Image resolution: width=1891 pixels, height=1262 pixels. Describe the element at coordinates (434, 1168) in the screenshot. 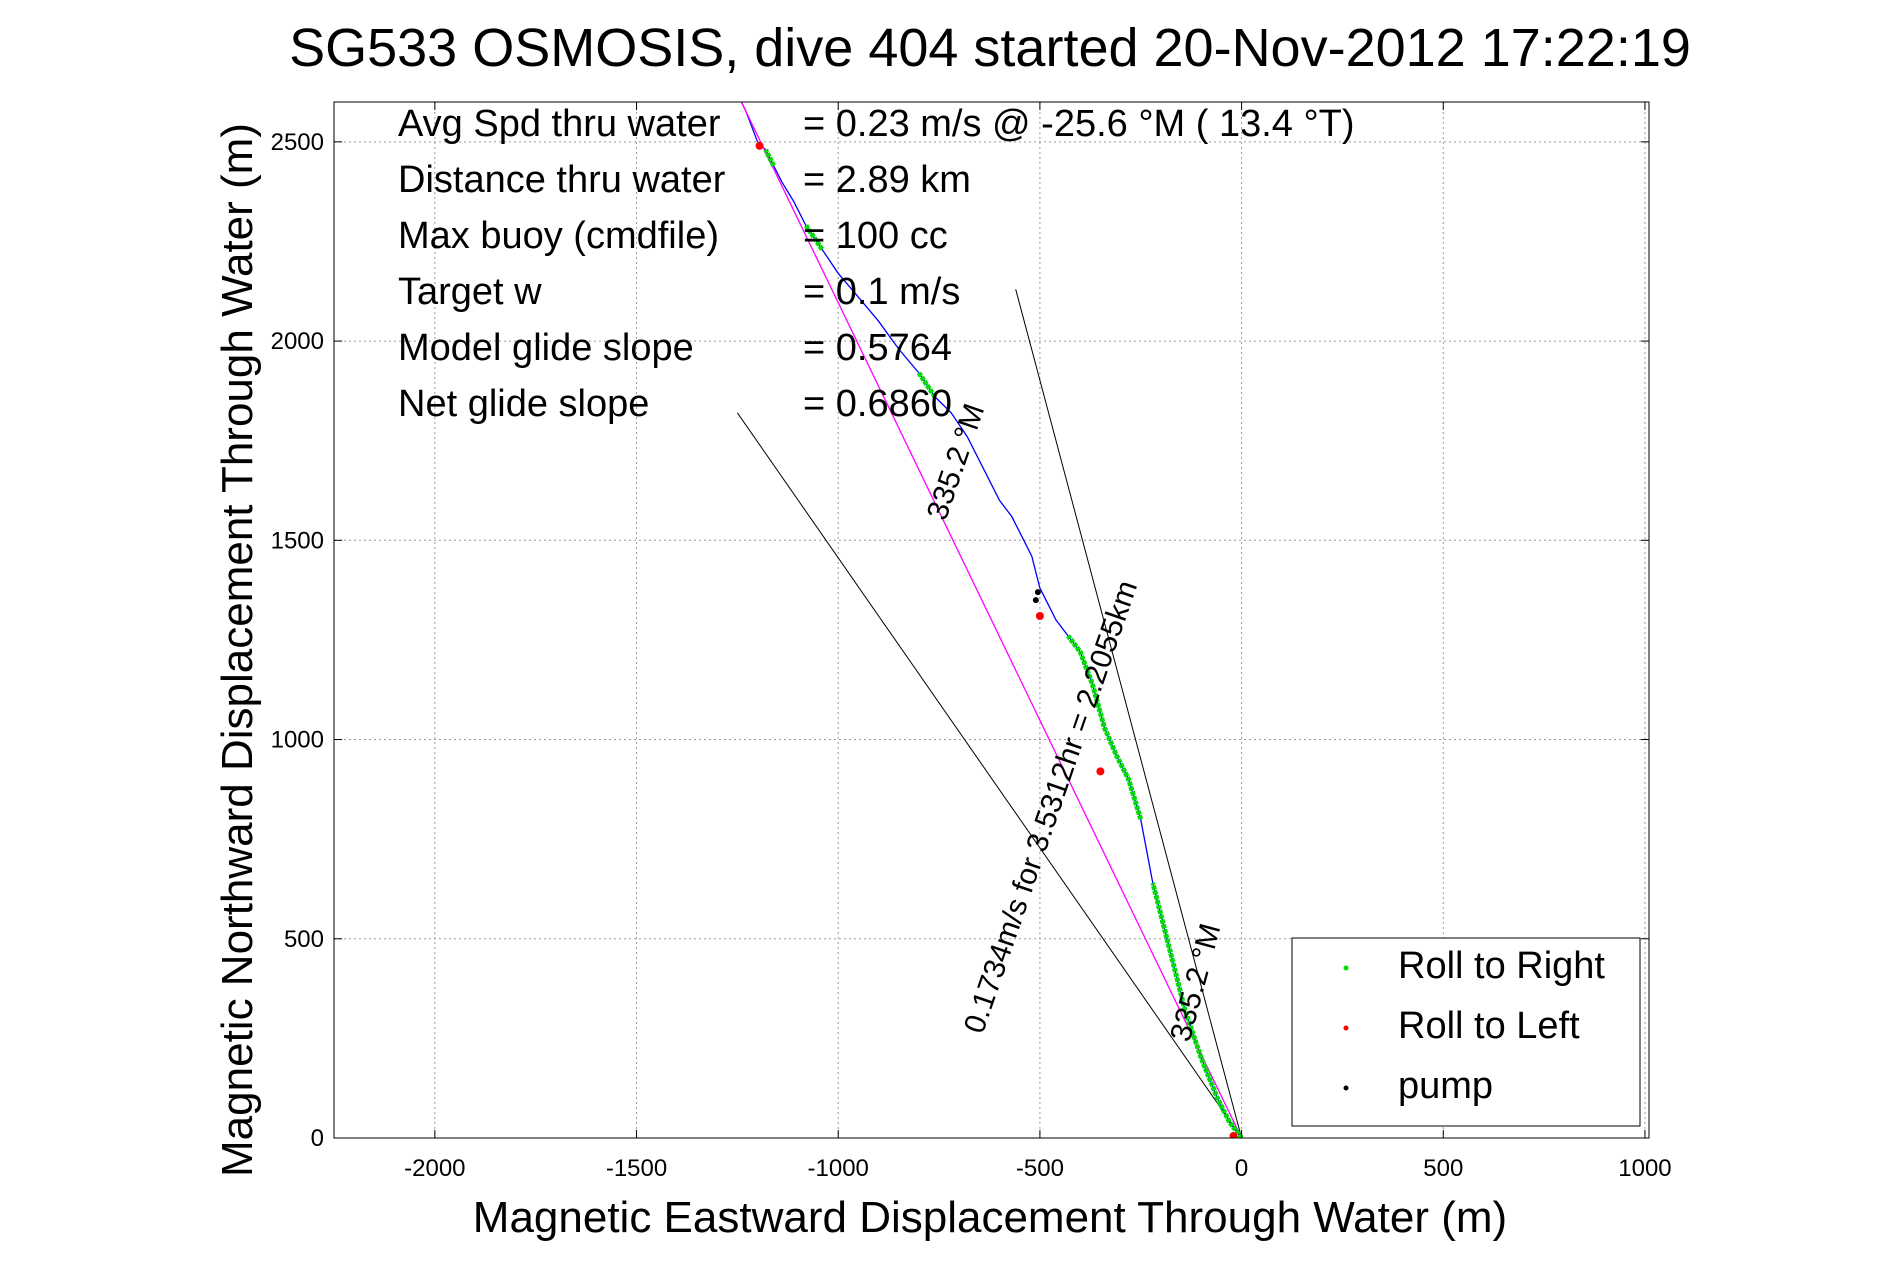

I see `x-tick-label: -2000` at that location.